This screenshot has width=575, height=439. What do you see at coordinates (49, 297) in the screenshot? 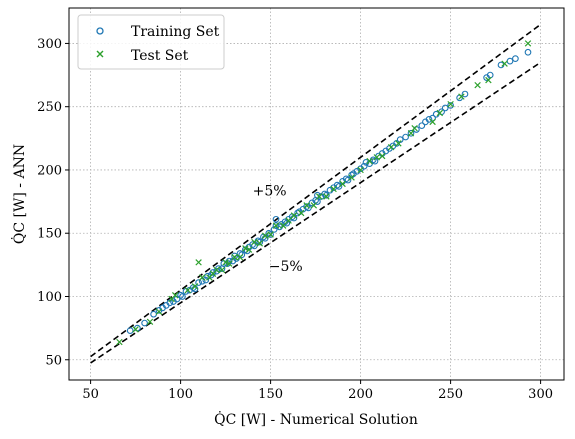
I see `y-tick-label: 100` at bounding box center [49, 297].